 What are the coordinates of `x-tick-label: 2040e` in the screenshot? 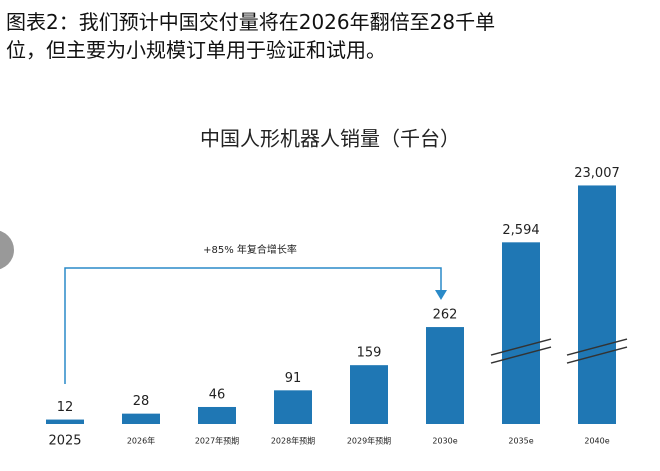 It's located at (596, 441).